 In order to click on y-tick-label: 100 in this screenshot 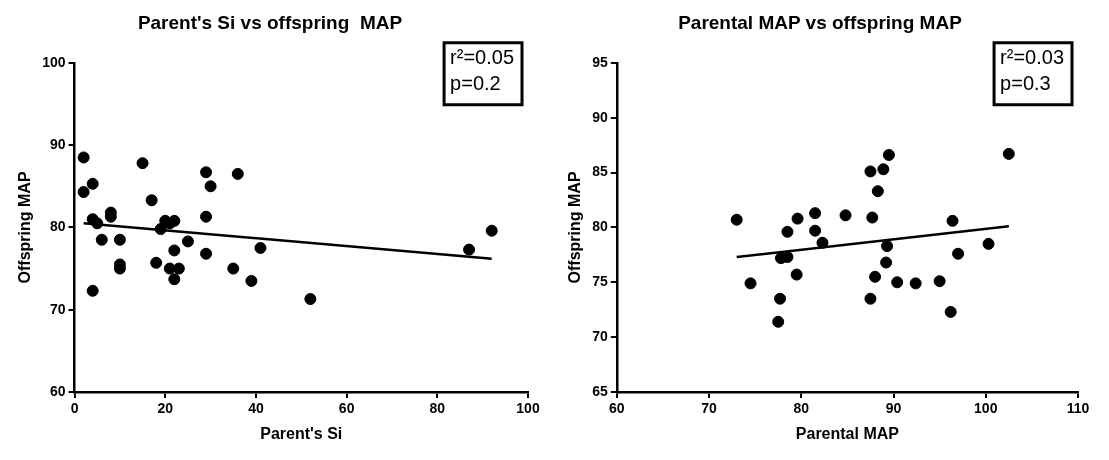, I will do `click(54, 61)`.